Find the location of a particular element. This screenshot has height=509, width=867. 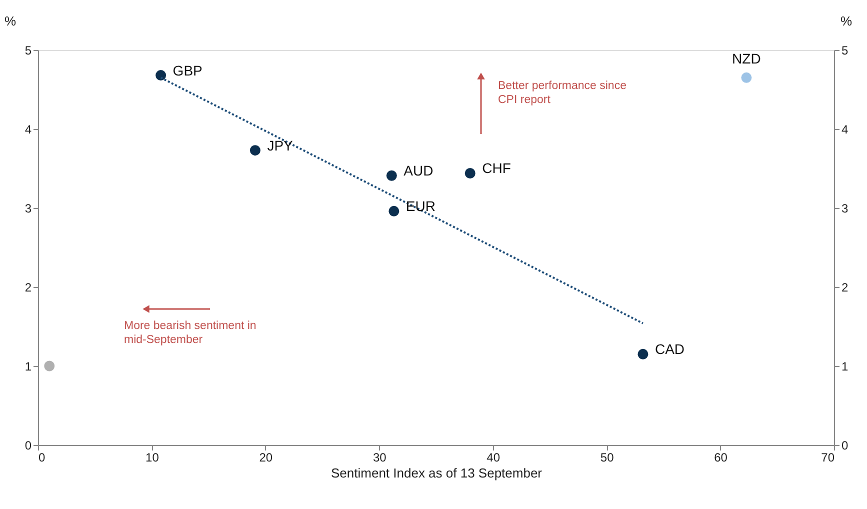

annotation: CAD is located at coordinates (669, 349).